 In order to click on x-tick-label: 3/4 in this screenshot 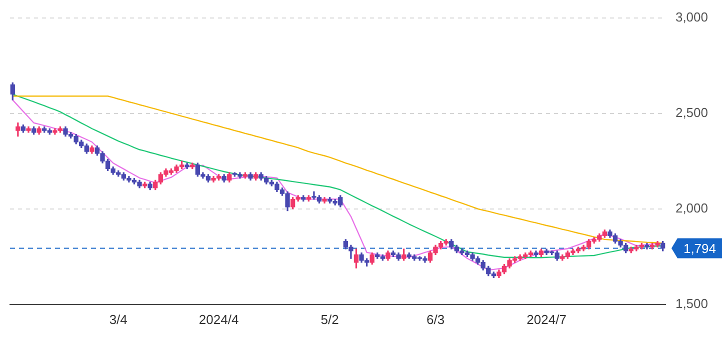, I will do `click(118, 319)`.